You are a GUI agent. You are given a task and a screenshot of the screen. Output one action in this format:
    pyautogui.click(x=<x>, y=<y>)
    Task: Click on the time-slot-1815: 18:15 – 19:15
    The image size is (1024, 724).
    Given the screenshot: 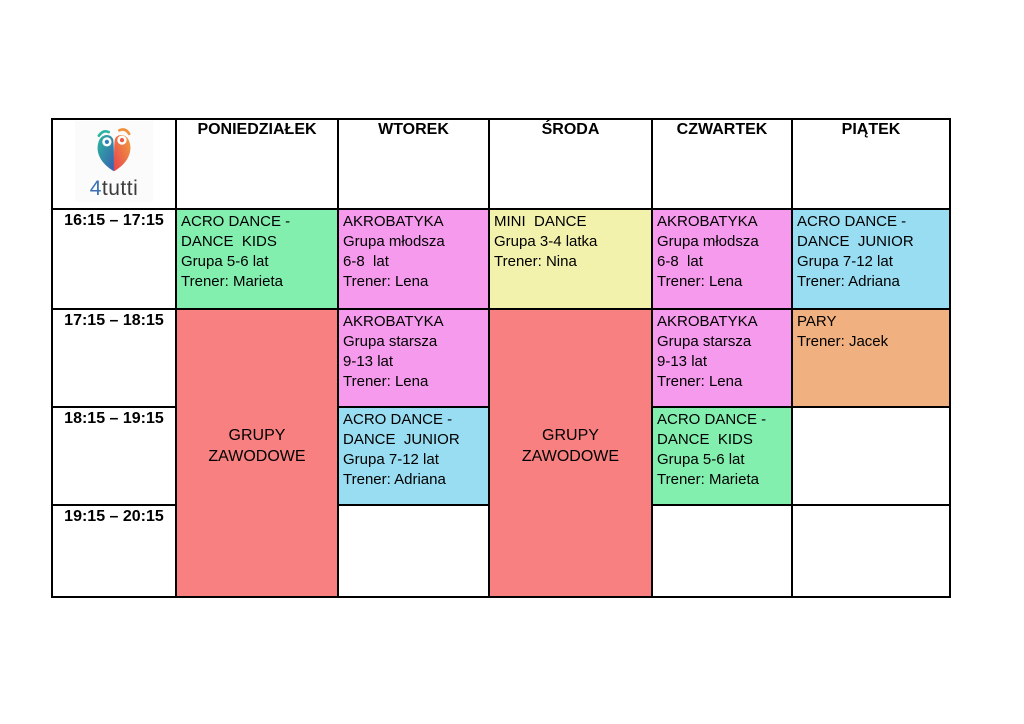 What is the action you would take?
    pyautogui.click(x=114, y=456)
    